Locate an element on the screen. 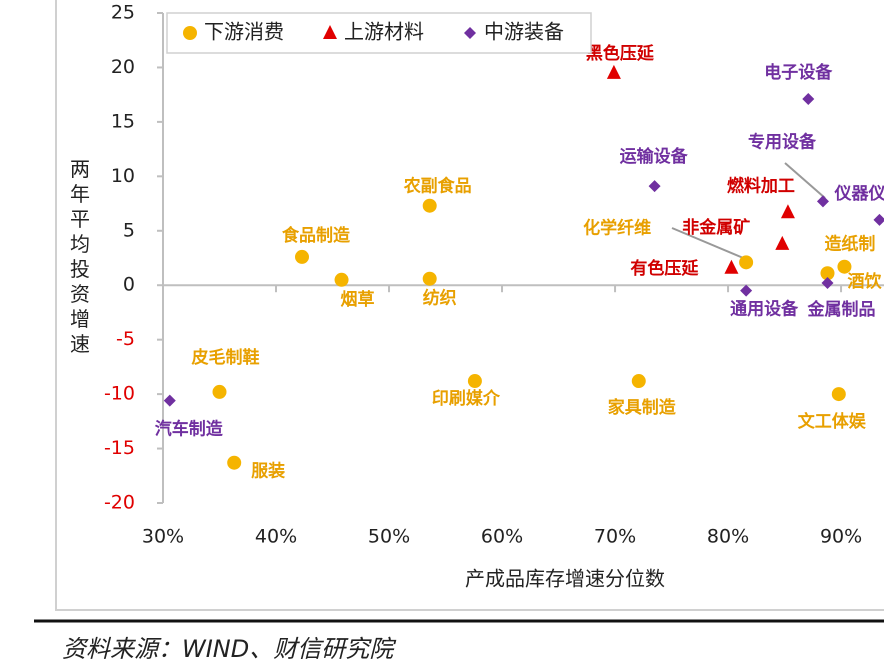 This screenshot has width=884, height=662. point-label: 家具制造 is located at coordinates (642, 407).